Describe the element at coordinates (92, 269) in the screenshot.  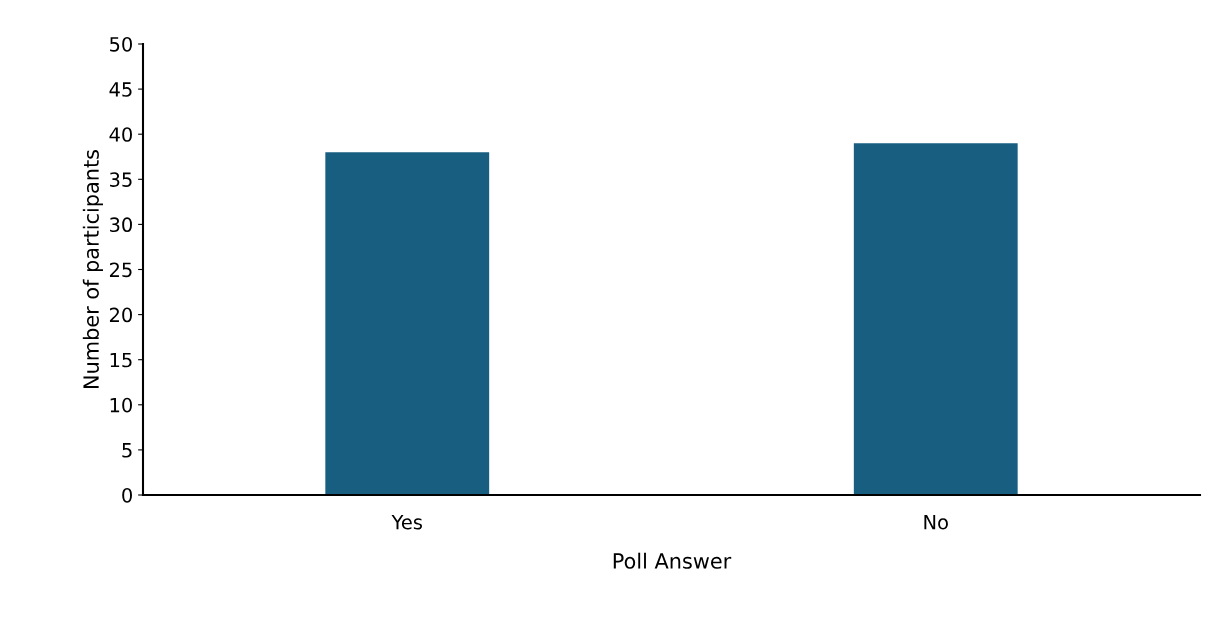
I see `y-axis-title: Number of participants` at that location.